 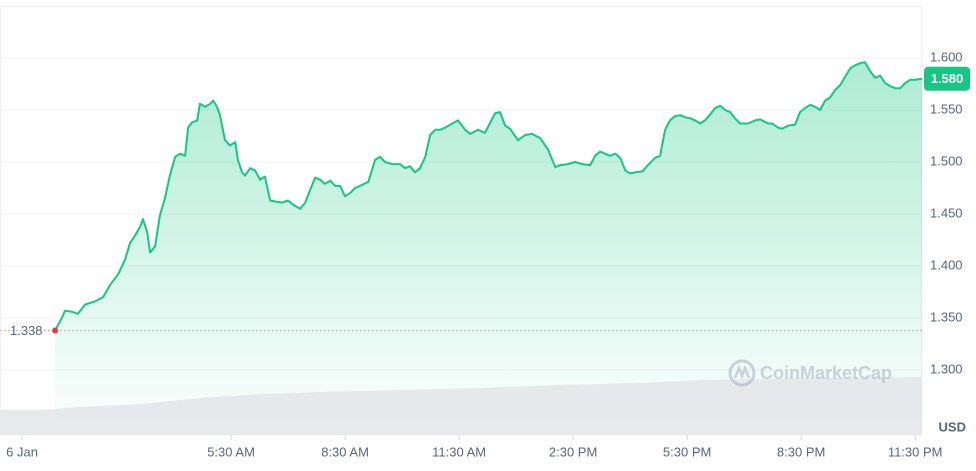 I want to click on x-tick-label: 2:30 PM, so click(x=573, y=451).